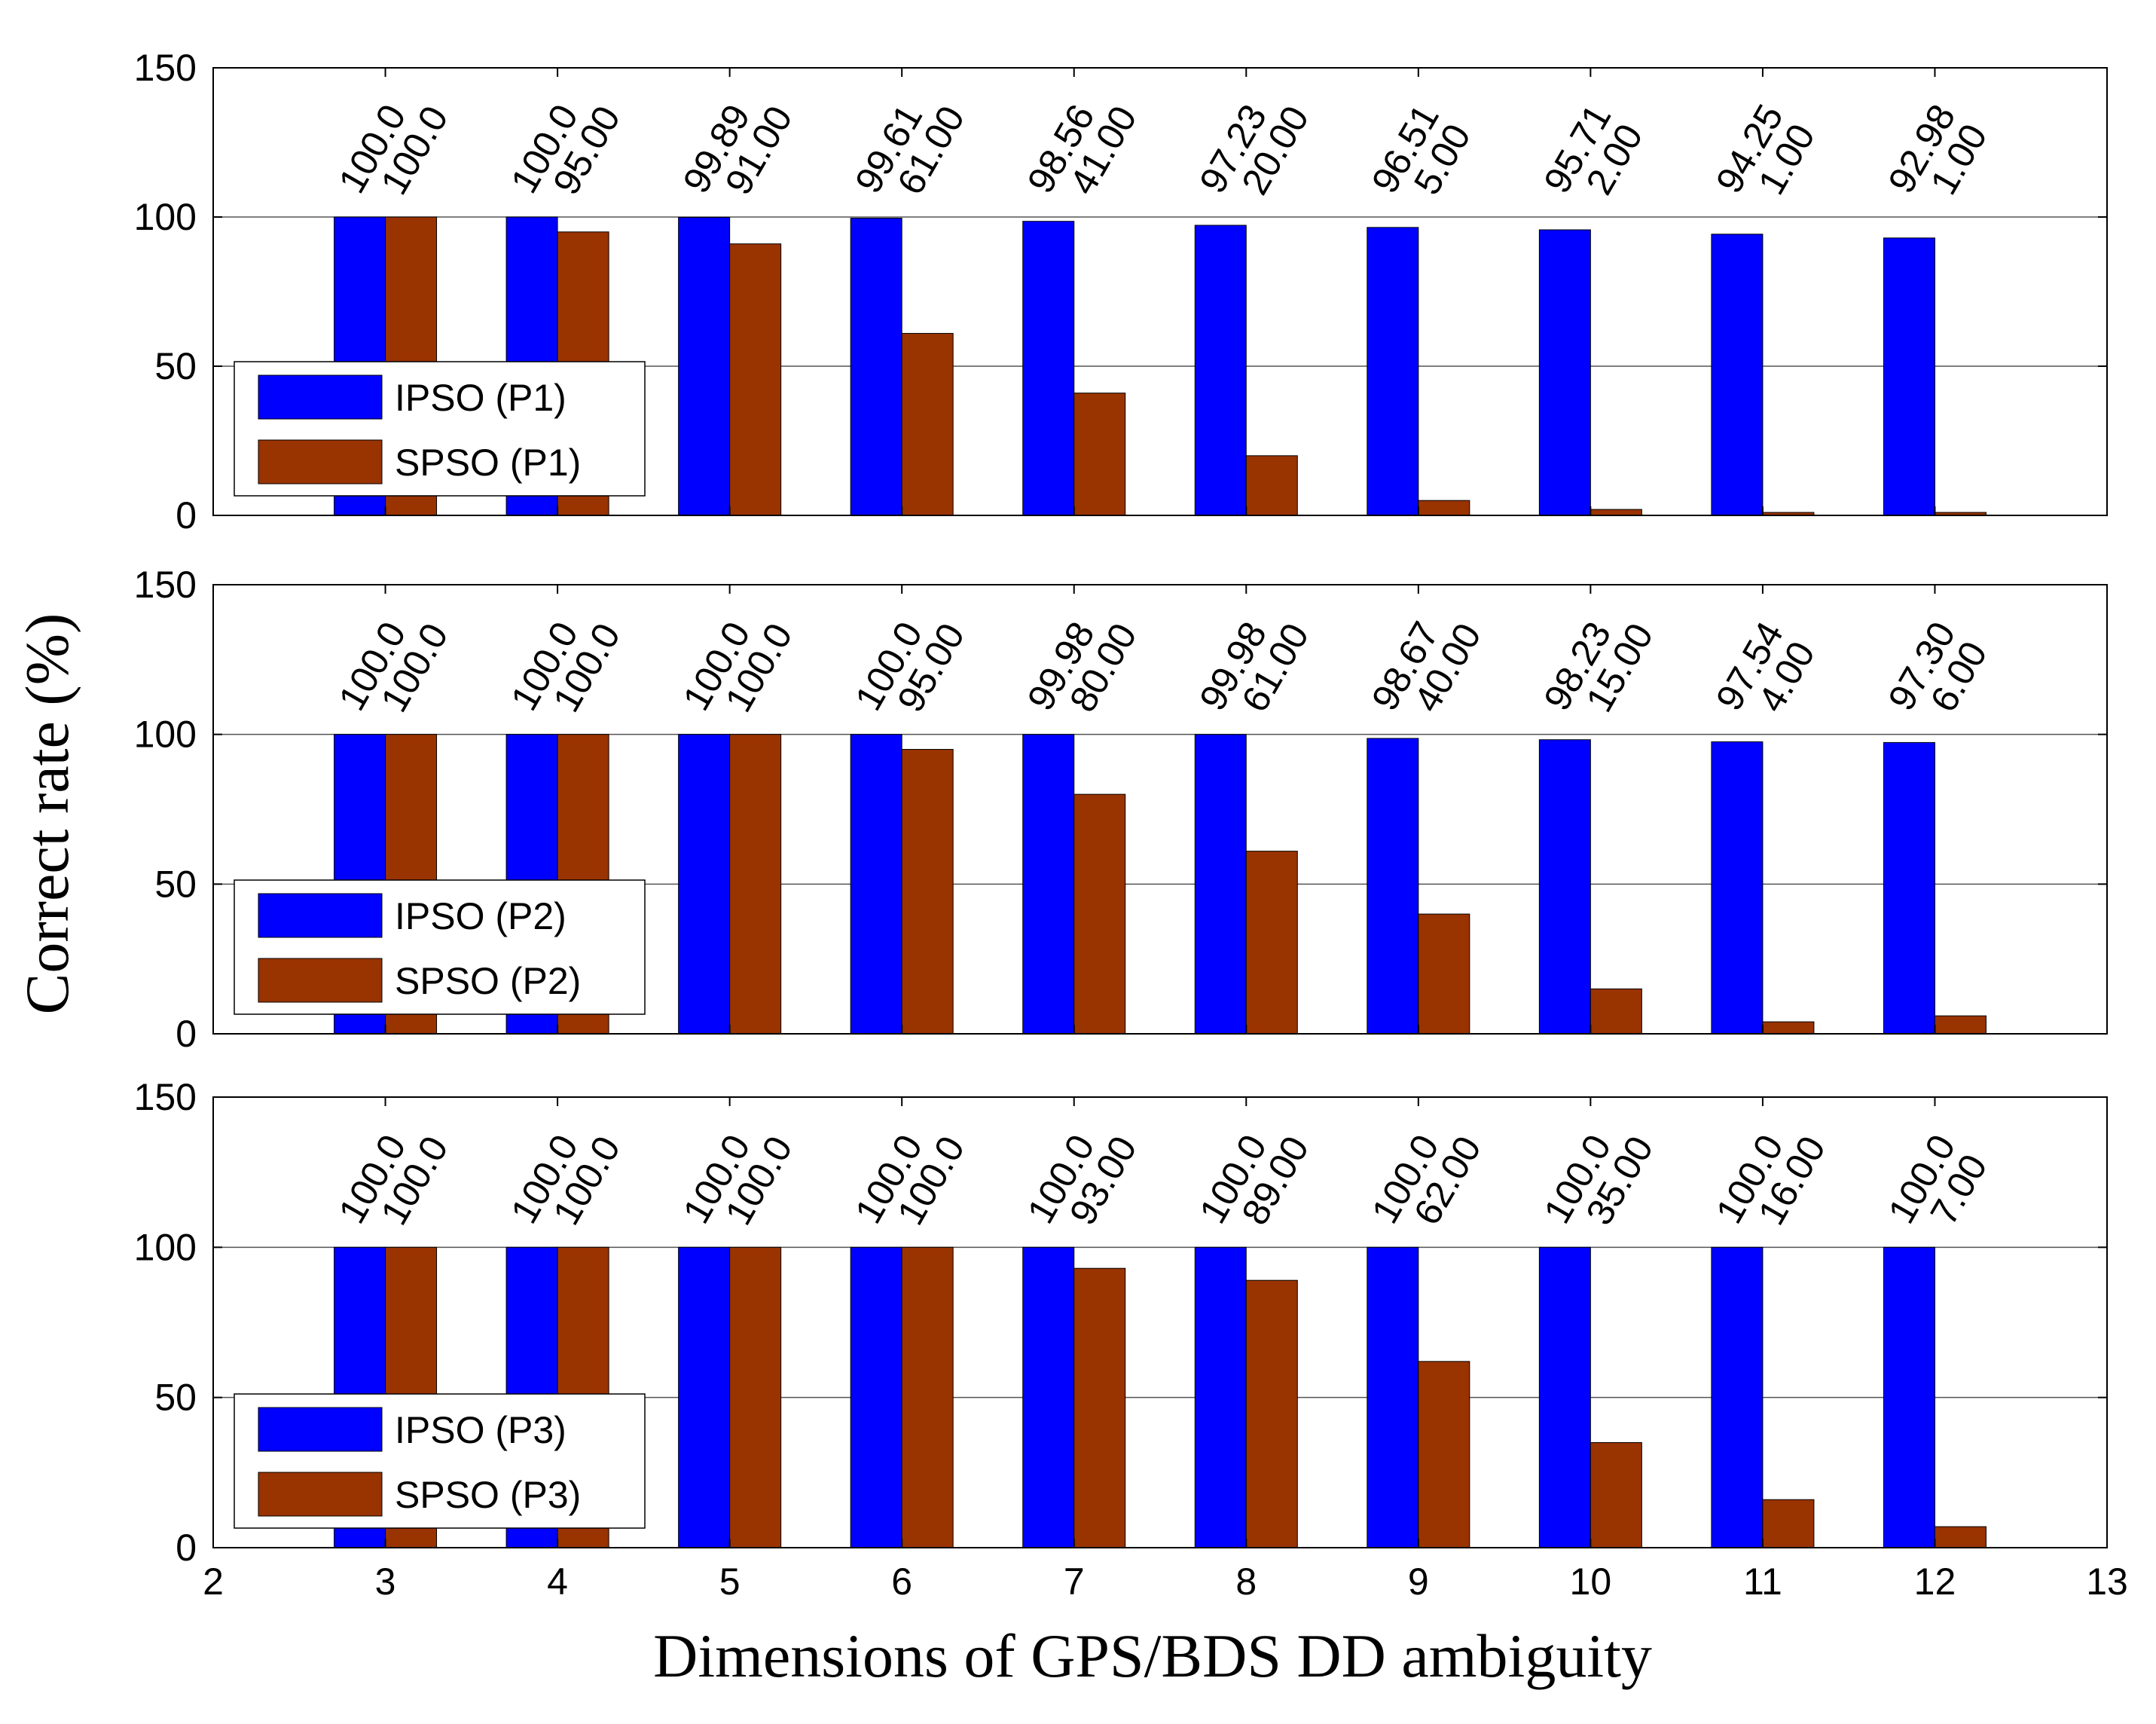 This screenshot has height=1724, width=2156. Describe the element at coordinates (730, 1581) in the screenshot. I see `x-tick-label: 5` at that location.